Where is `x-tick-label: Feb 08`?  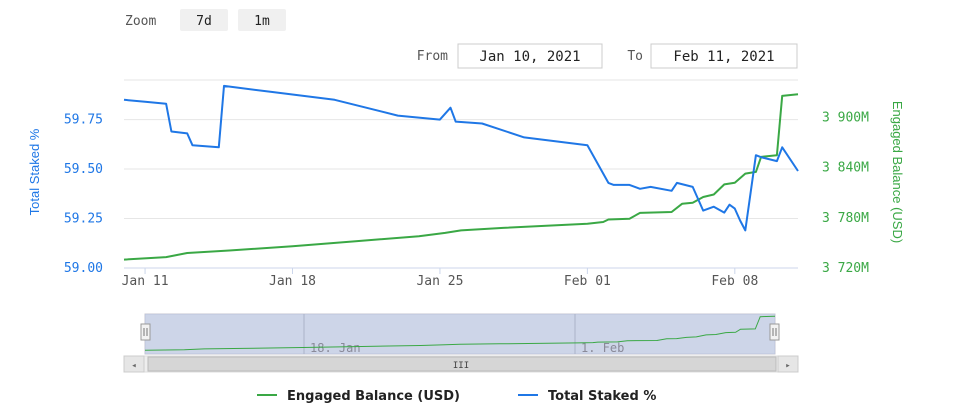
x-tick-label: Feb 08 is located at coordinates (734, 281).